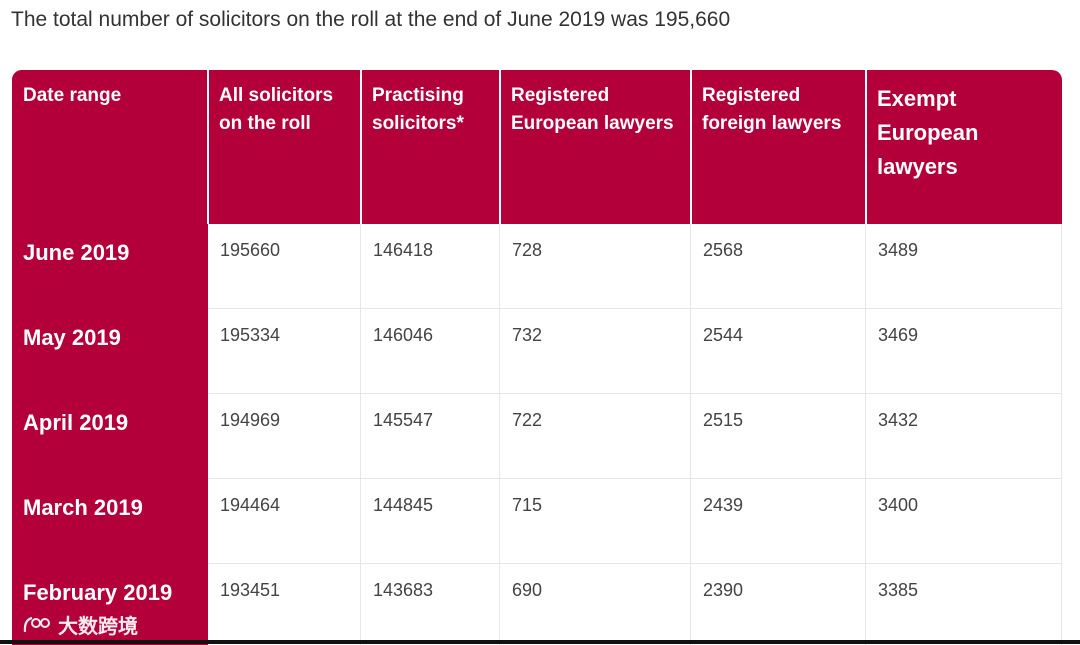  I want to click on table-cell: 195334, so click(284, 351).